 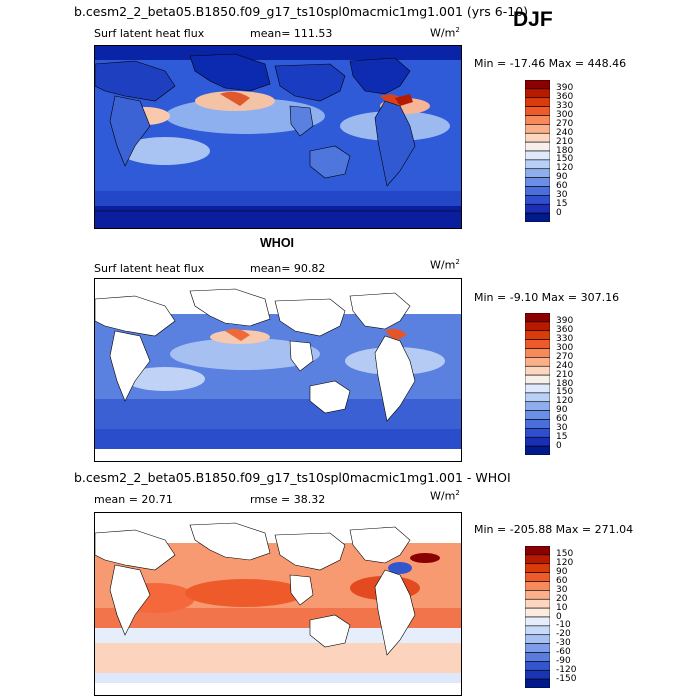 What do you see at coordinates (288, 268) in the screenshot?
I see `panel2-mean: mean= 90.82` at bounding box center [288, 268].